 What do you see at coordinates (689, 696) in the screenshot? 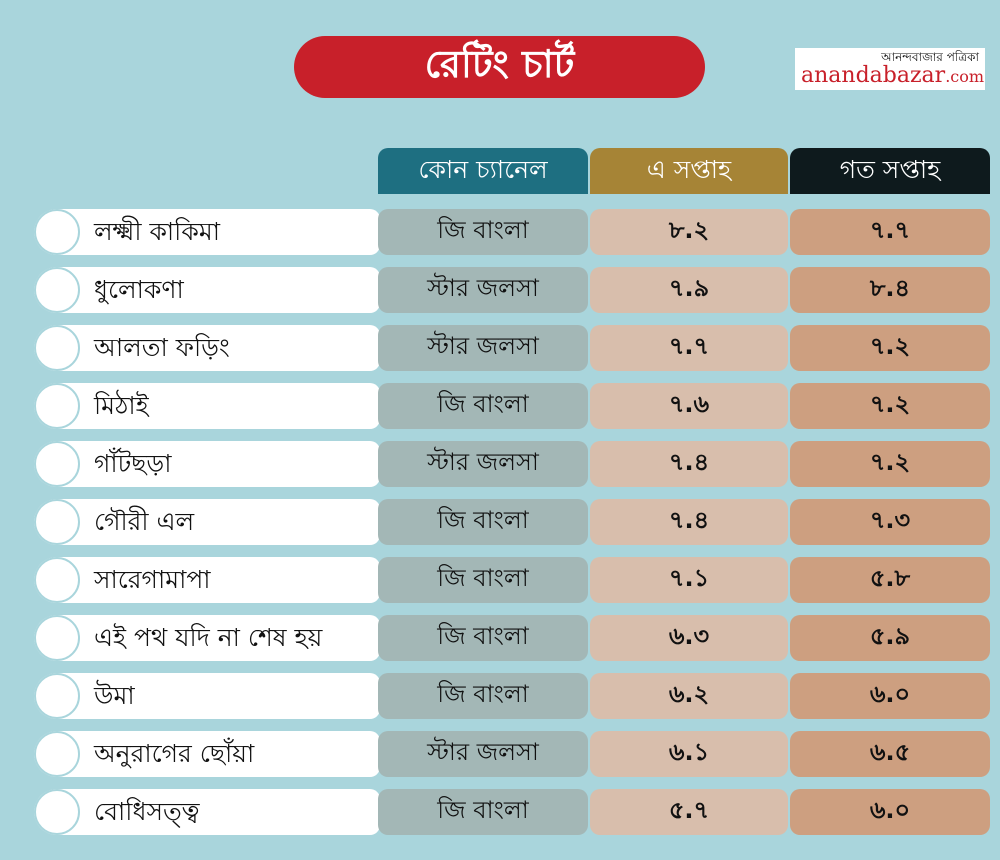
I see `this-week-rating: ৬.২` at bounding box center [689, 696].